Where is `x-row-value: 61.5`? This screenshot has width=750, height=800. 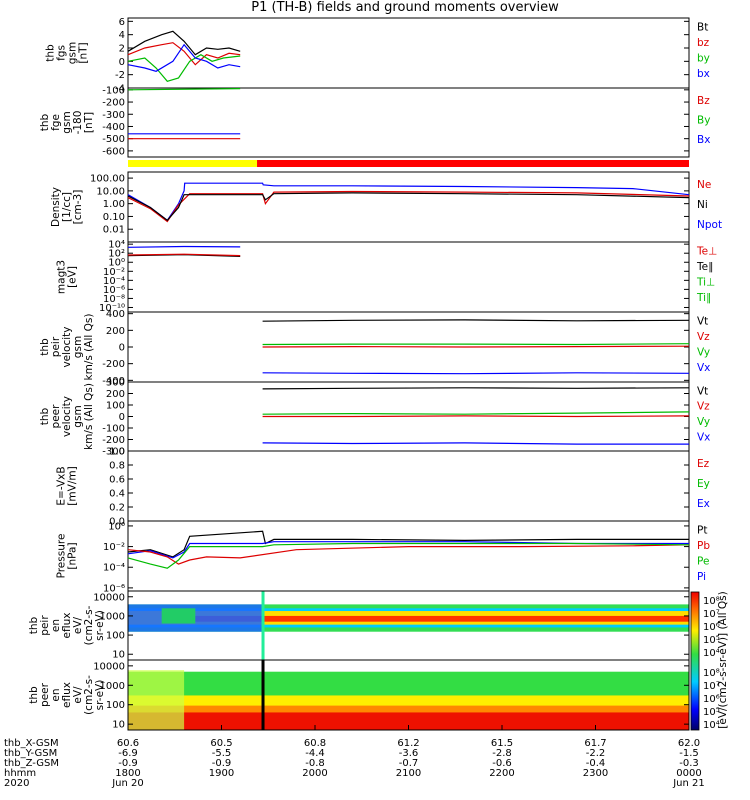
x-row-value: 61.5 is located at coordinates (502, 743).